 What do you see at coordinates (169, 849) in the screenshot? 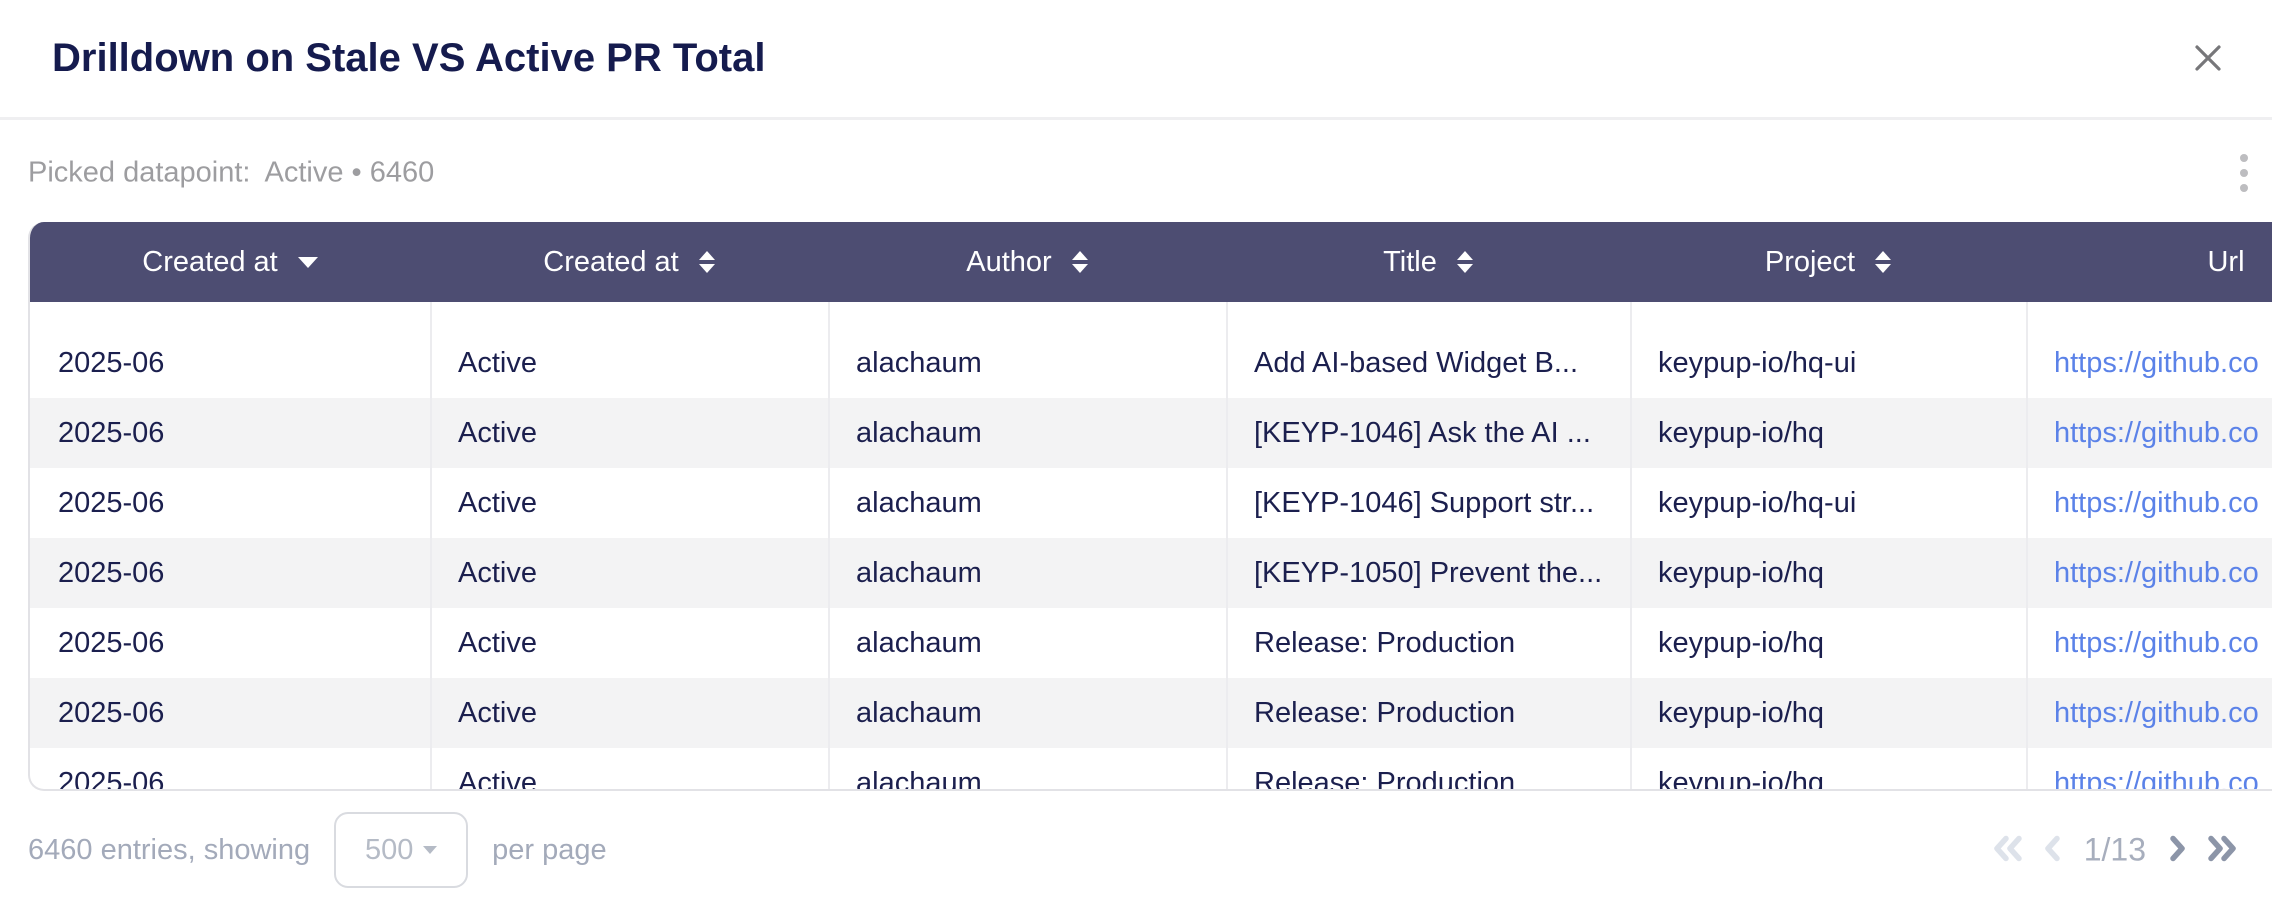
I see `entries-count-text: 6460 entries, showing` at bounding box center [169, 849].